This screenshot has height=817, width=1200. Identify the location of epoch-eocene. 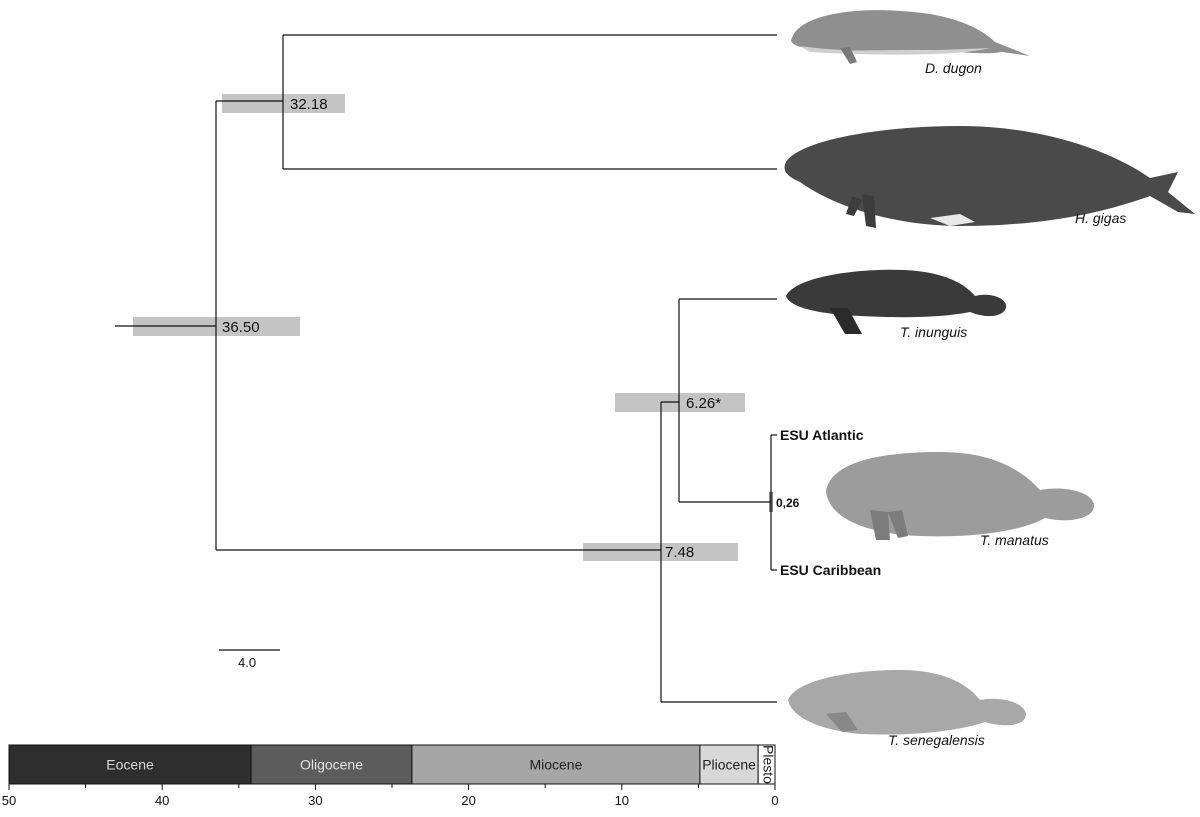
(130, 764).